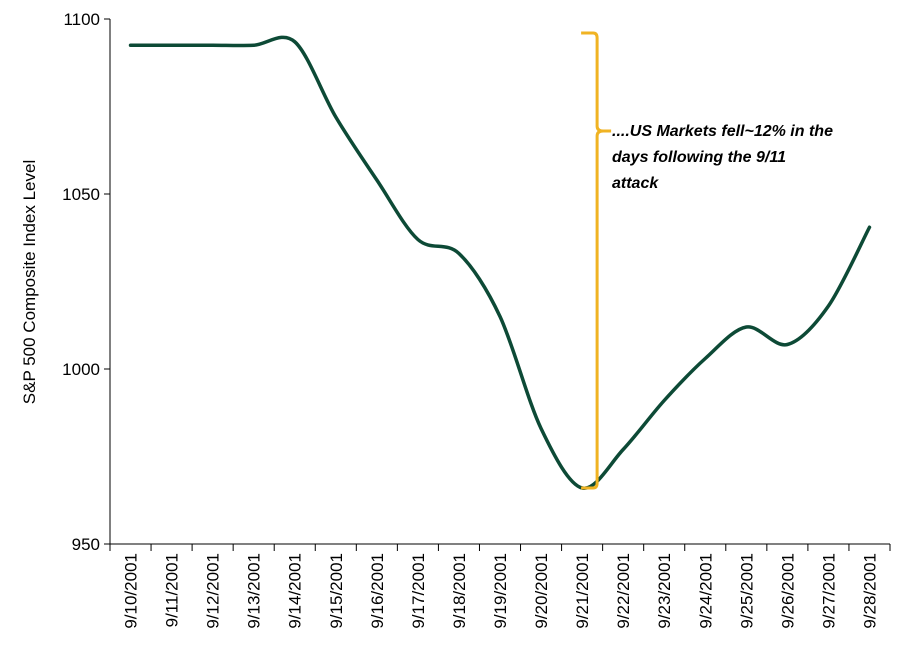 This screenshot has height=661, width=911. Describe the element at coordinates (81, 369) in the screenshot. I see `y-tick-label: 1000` at that location.